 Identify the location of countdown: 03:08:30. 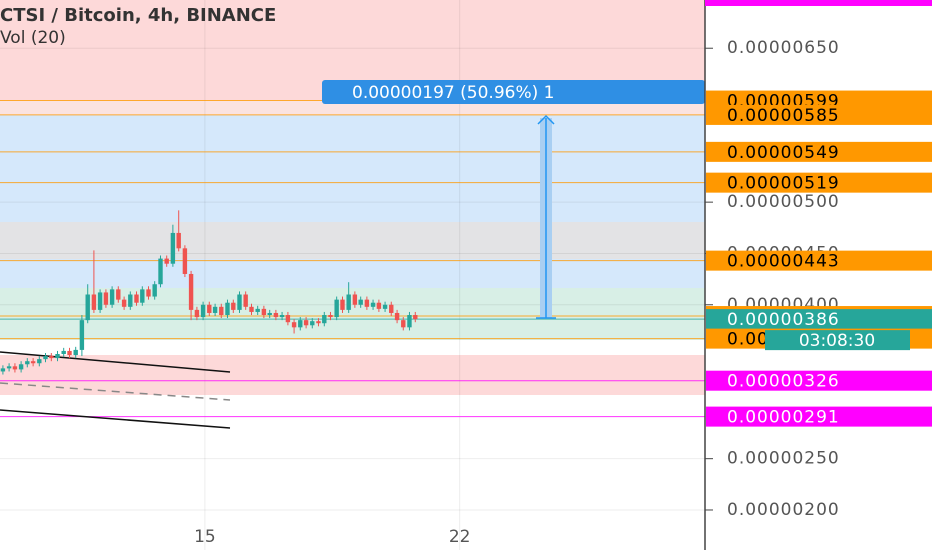
(837, 341).